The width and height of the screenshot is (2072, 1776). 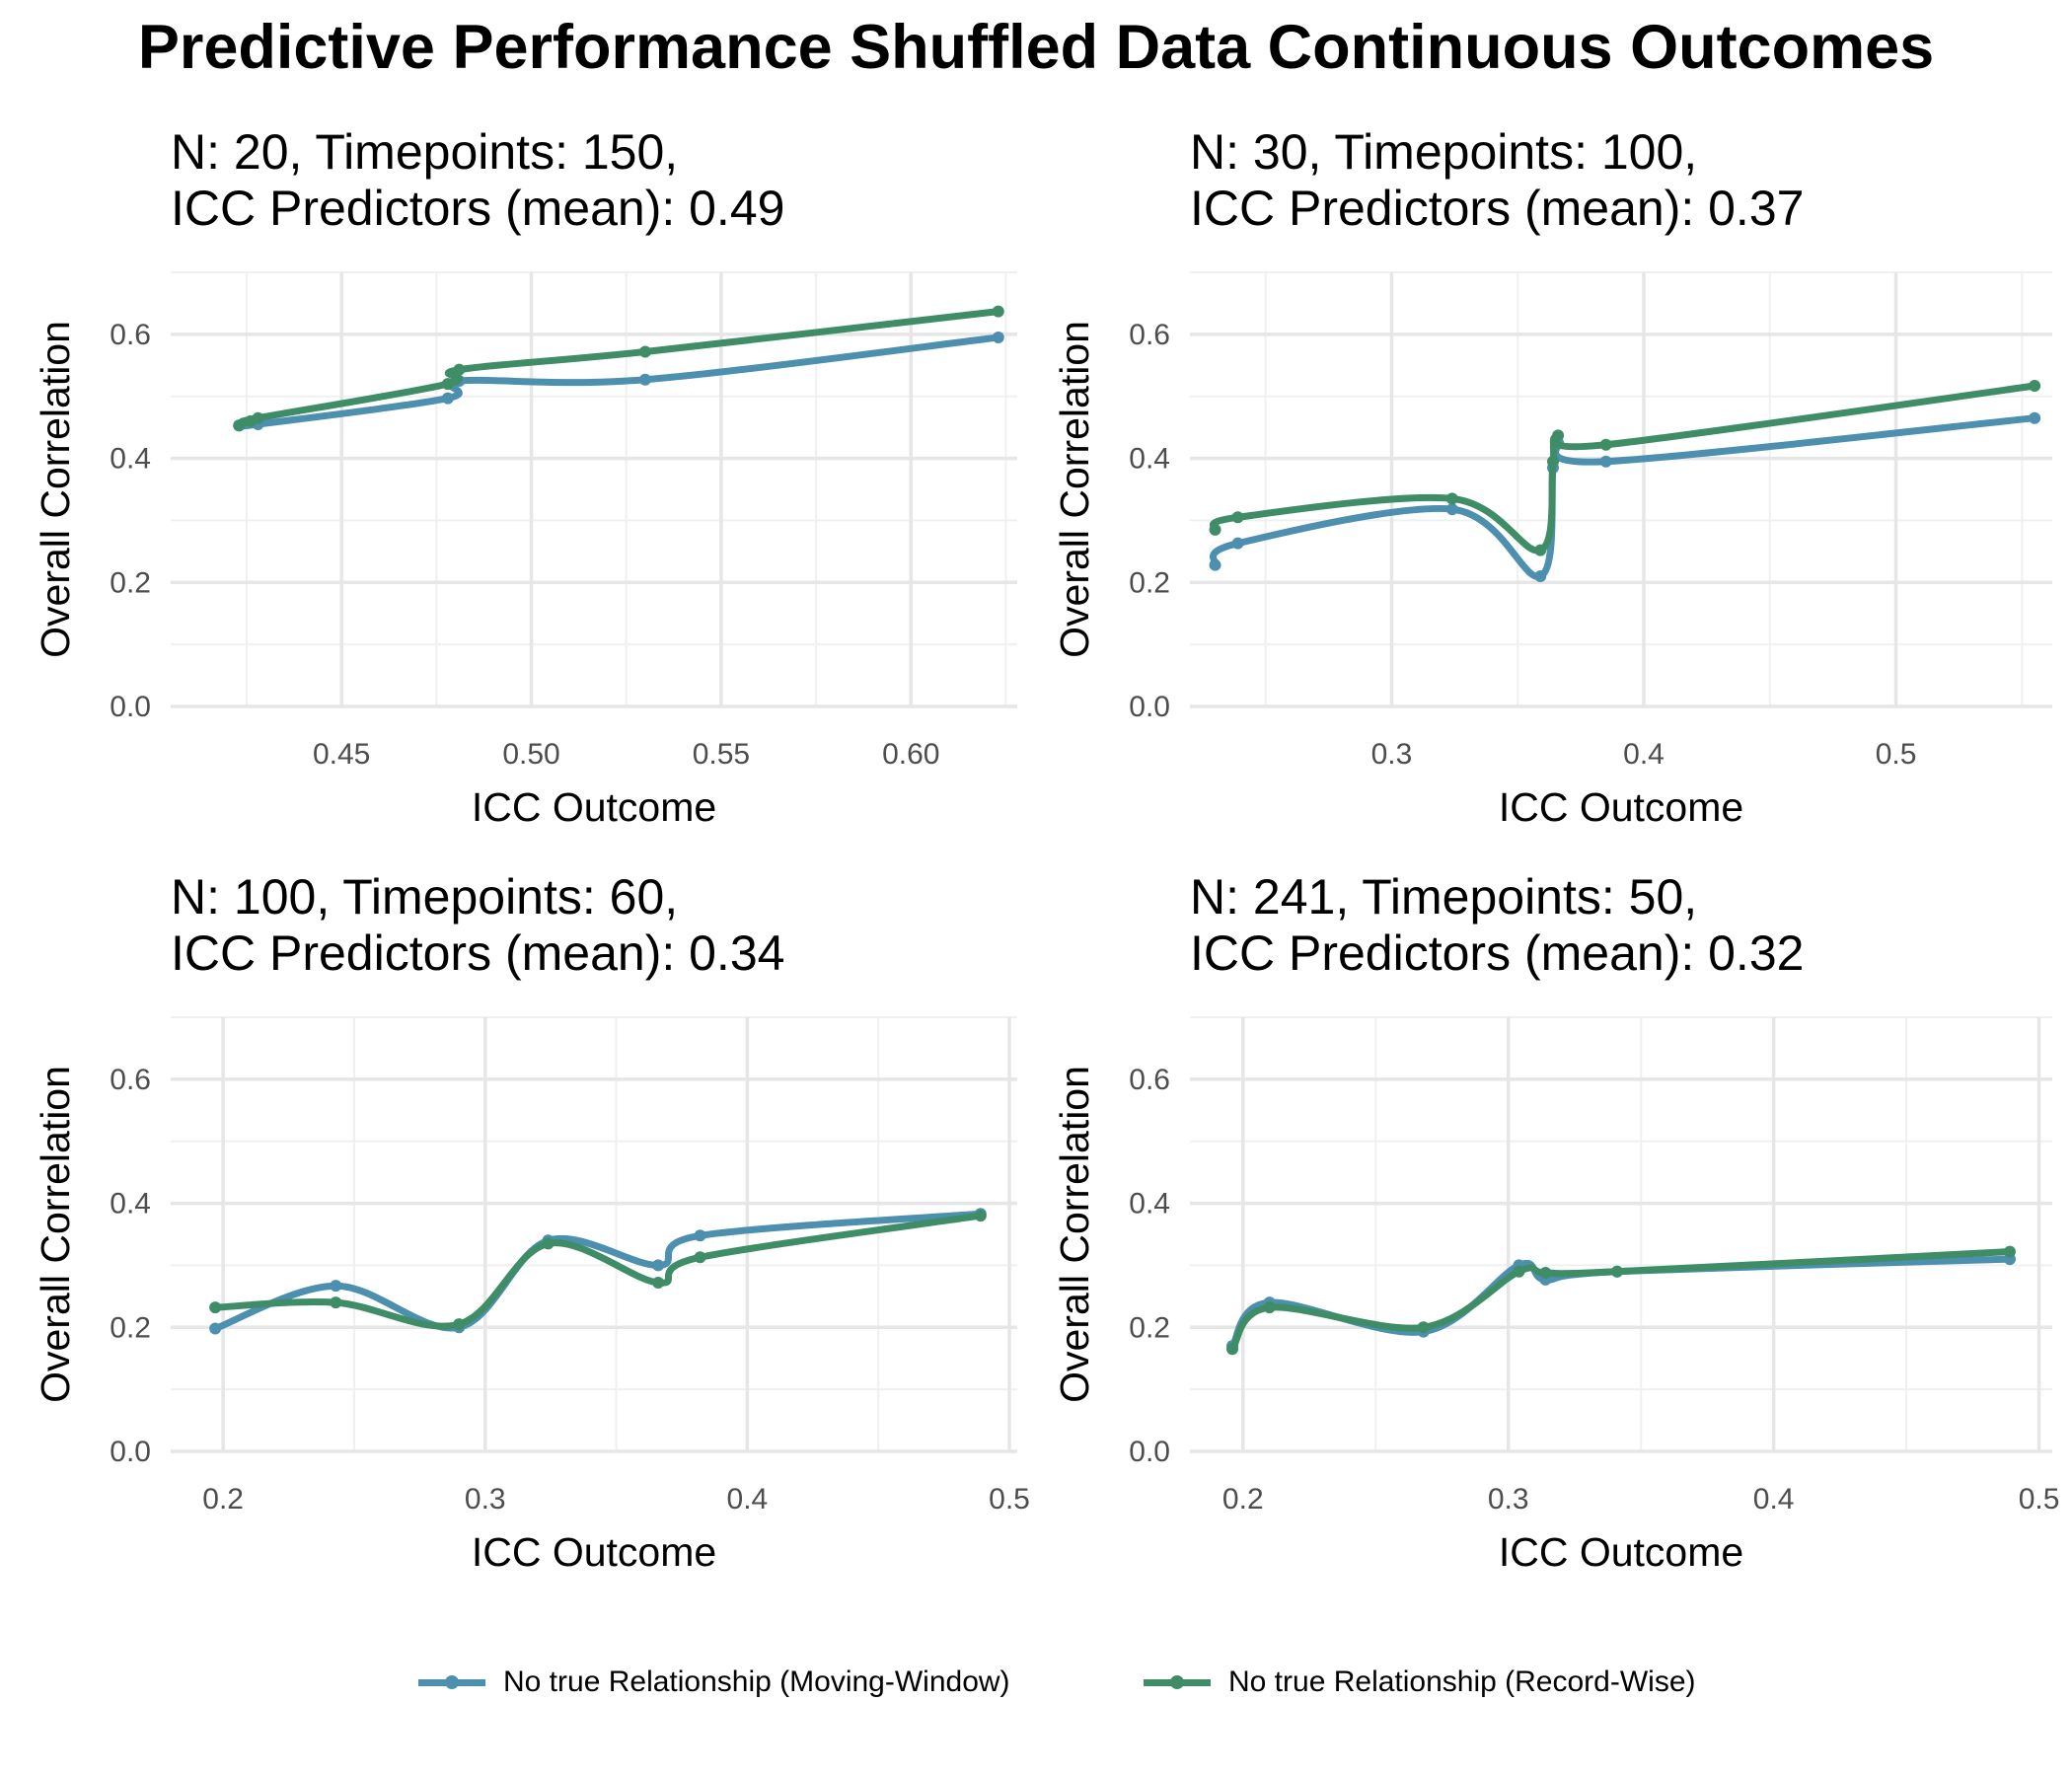 I want to click on x-tick-label: 0.60, so click(x=911, y=755).